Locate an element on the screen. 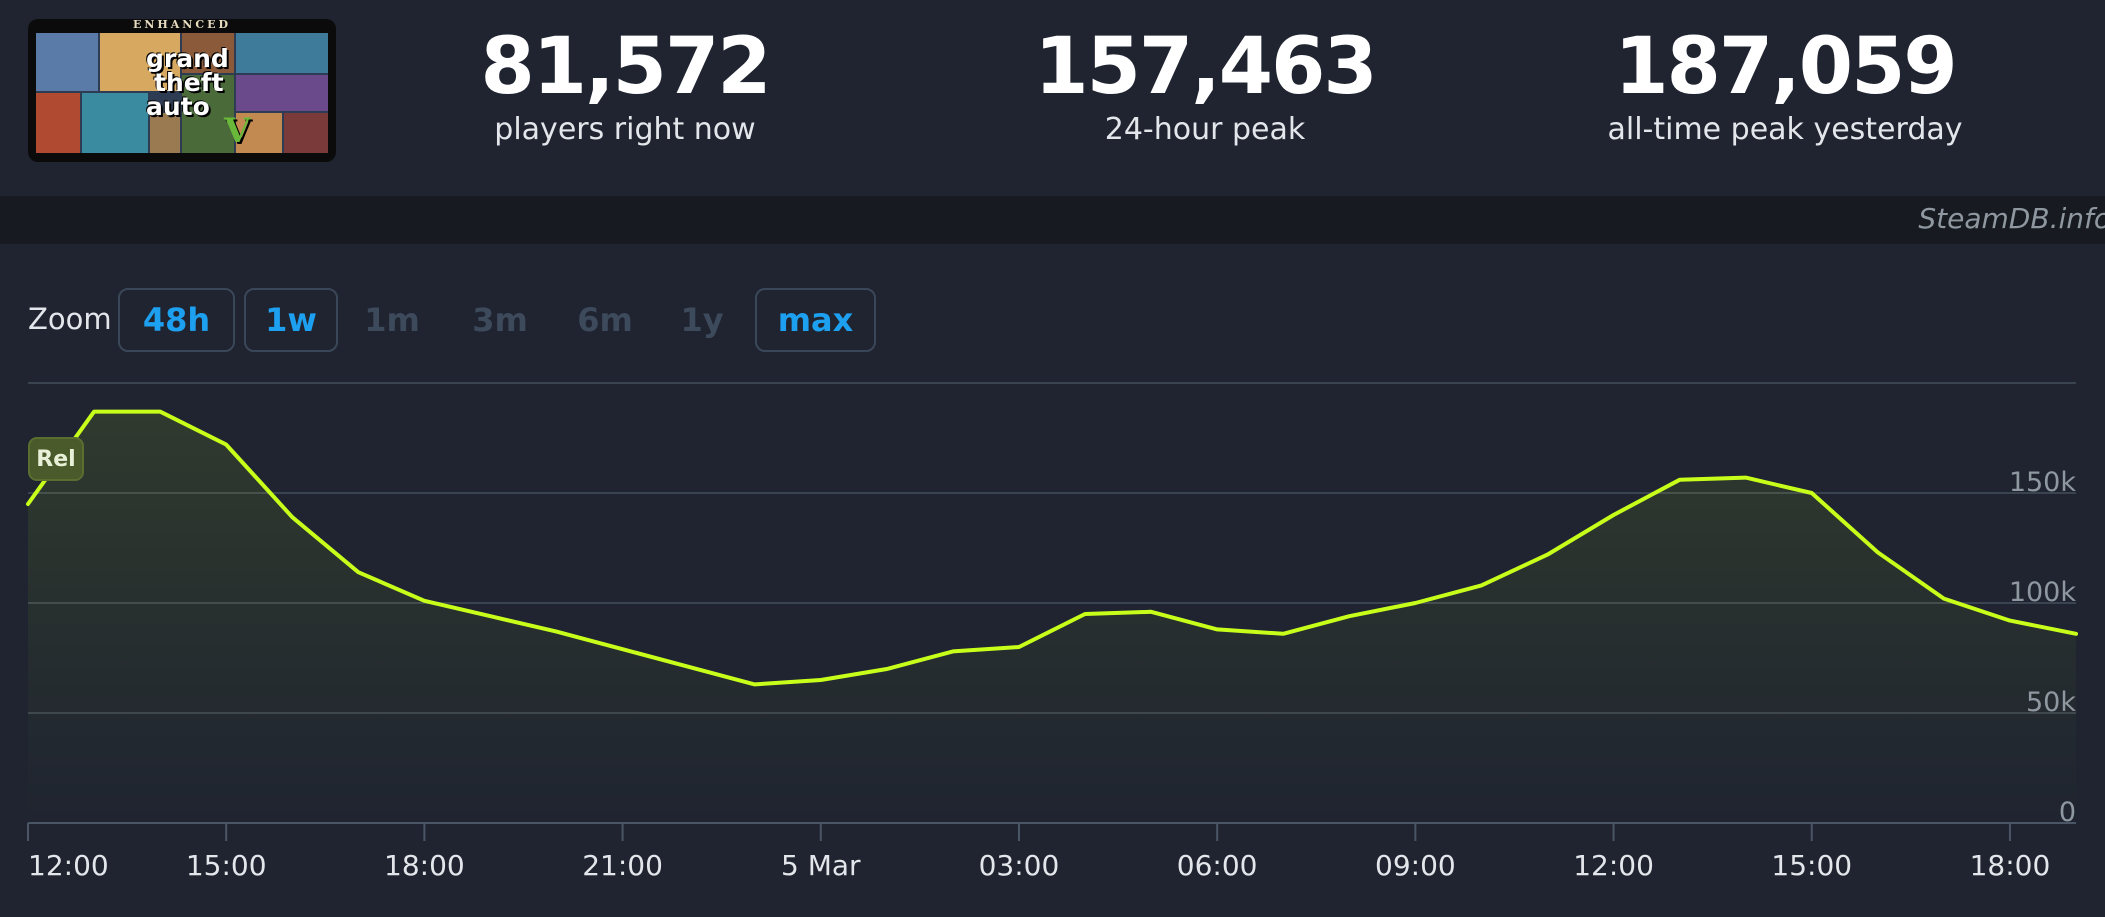 The width and height of the screenshot is (2105, 917). stat-current-players: 81,572 players right now is located at coordinates (625, 85).